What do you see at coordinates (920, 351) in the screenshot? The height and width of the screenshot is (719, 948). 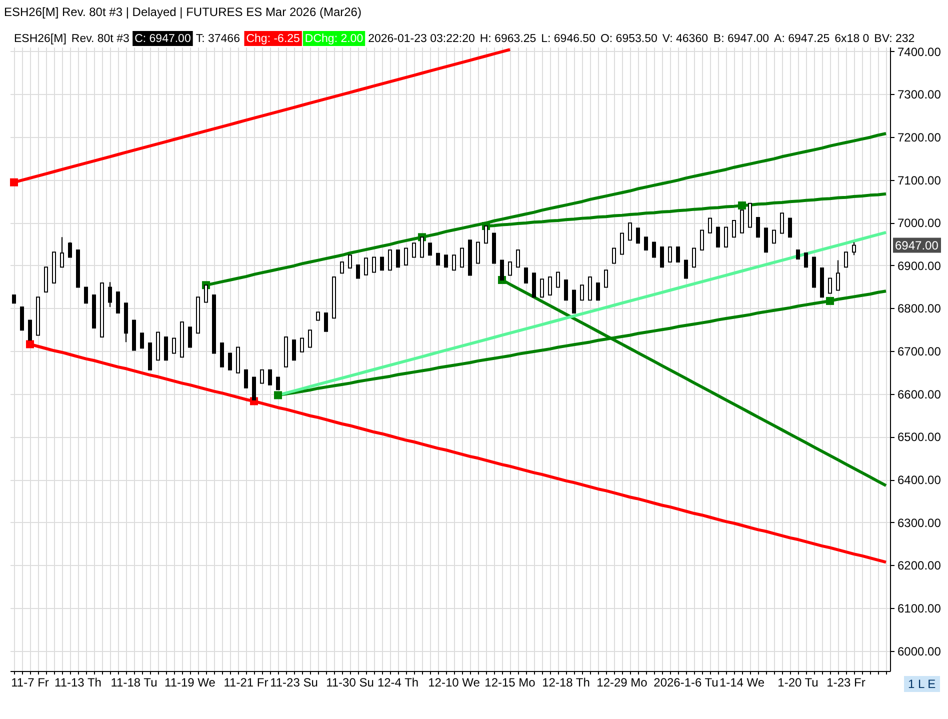 I see `y-tick-label: 6700.00` at bounding box center [920, 351].